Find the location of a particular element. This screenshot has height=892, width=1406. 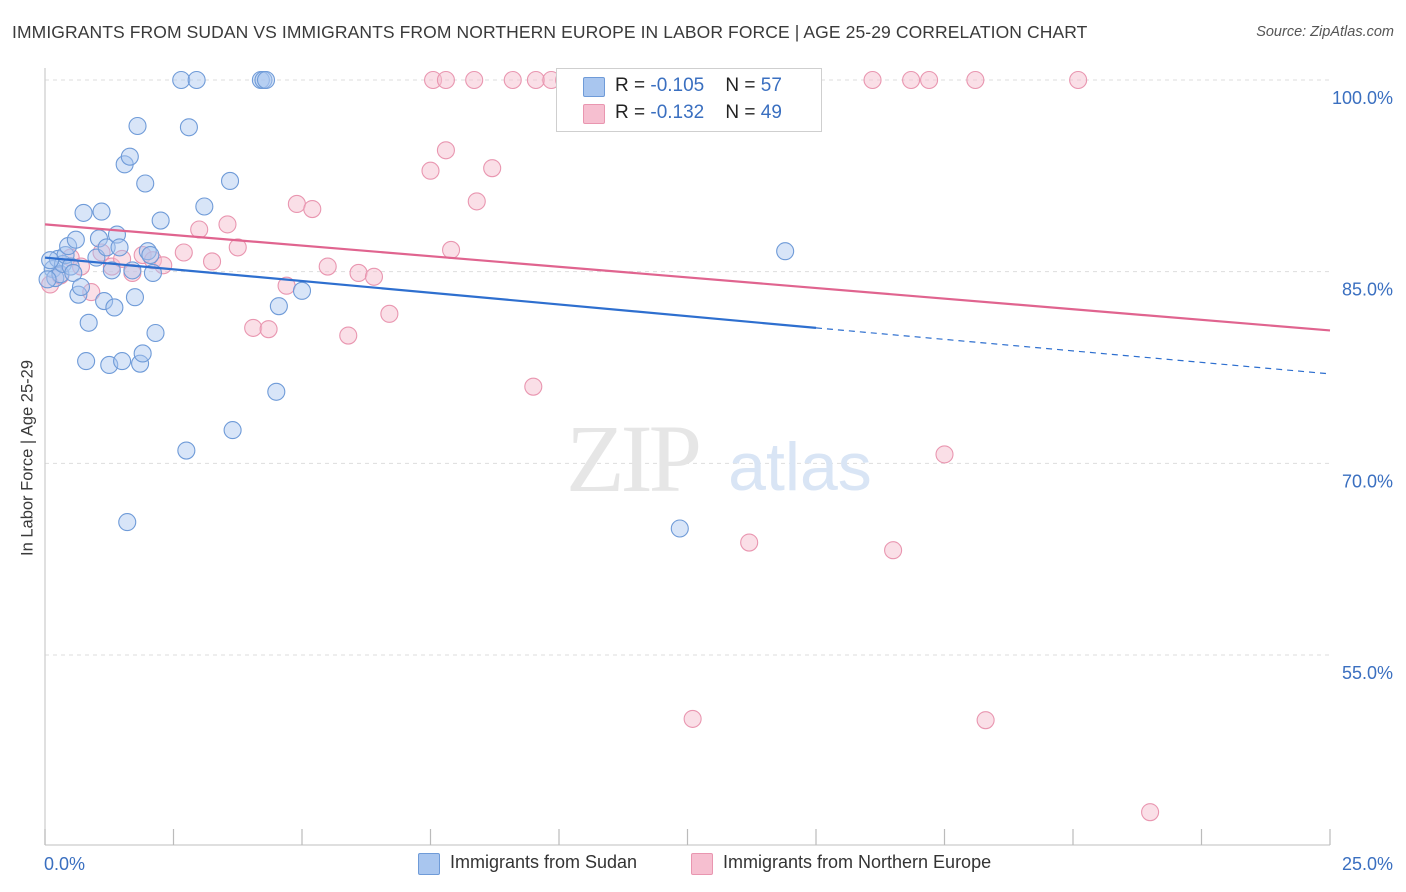

bottom-legend-swatch-sudan is located at coordinates (429, 864).